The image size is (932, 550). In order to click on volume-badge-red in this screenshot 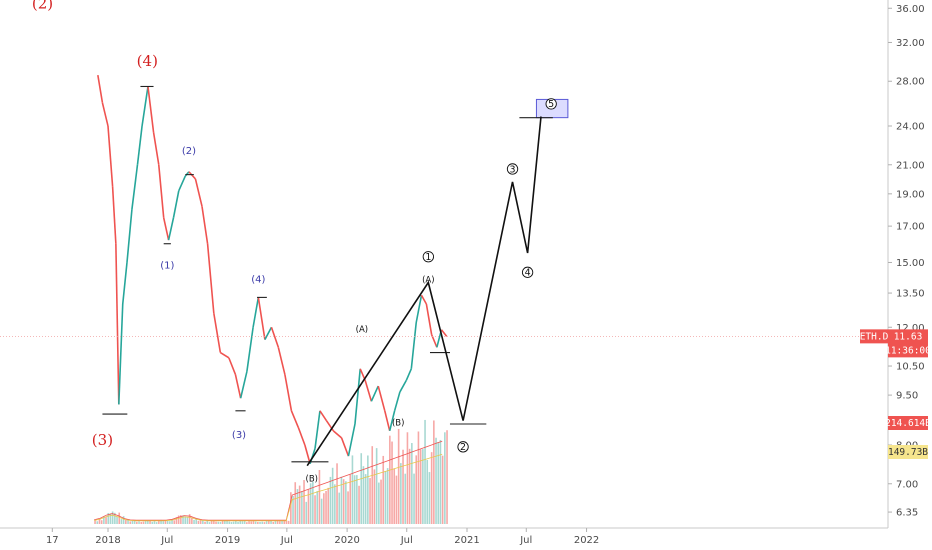, I will do `click(908, 423)`.